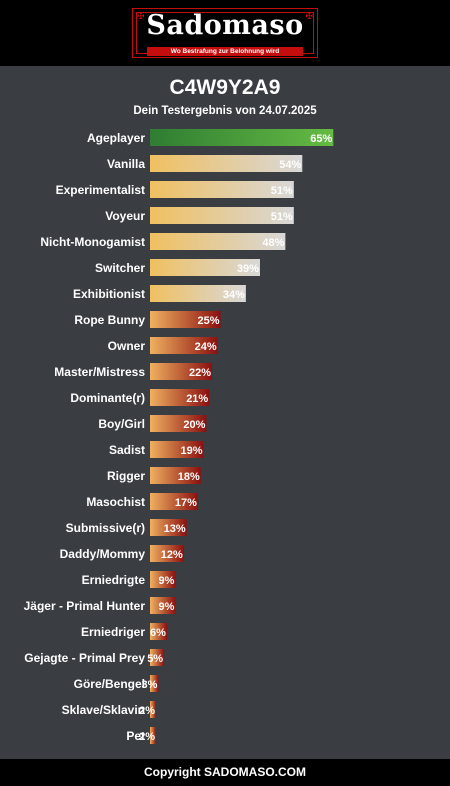  I want to click on category-label: Switcher, so click(120, 268).